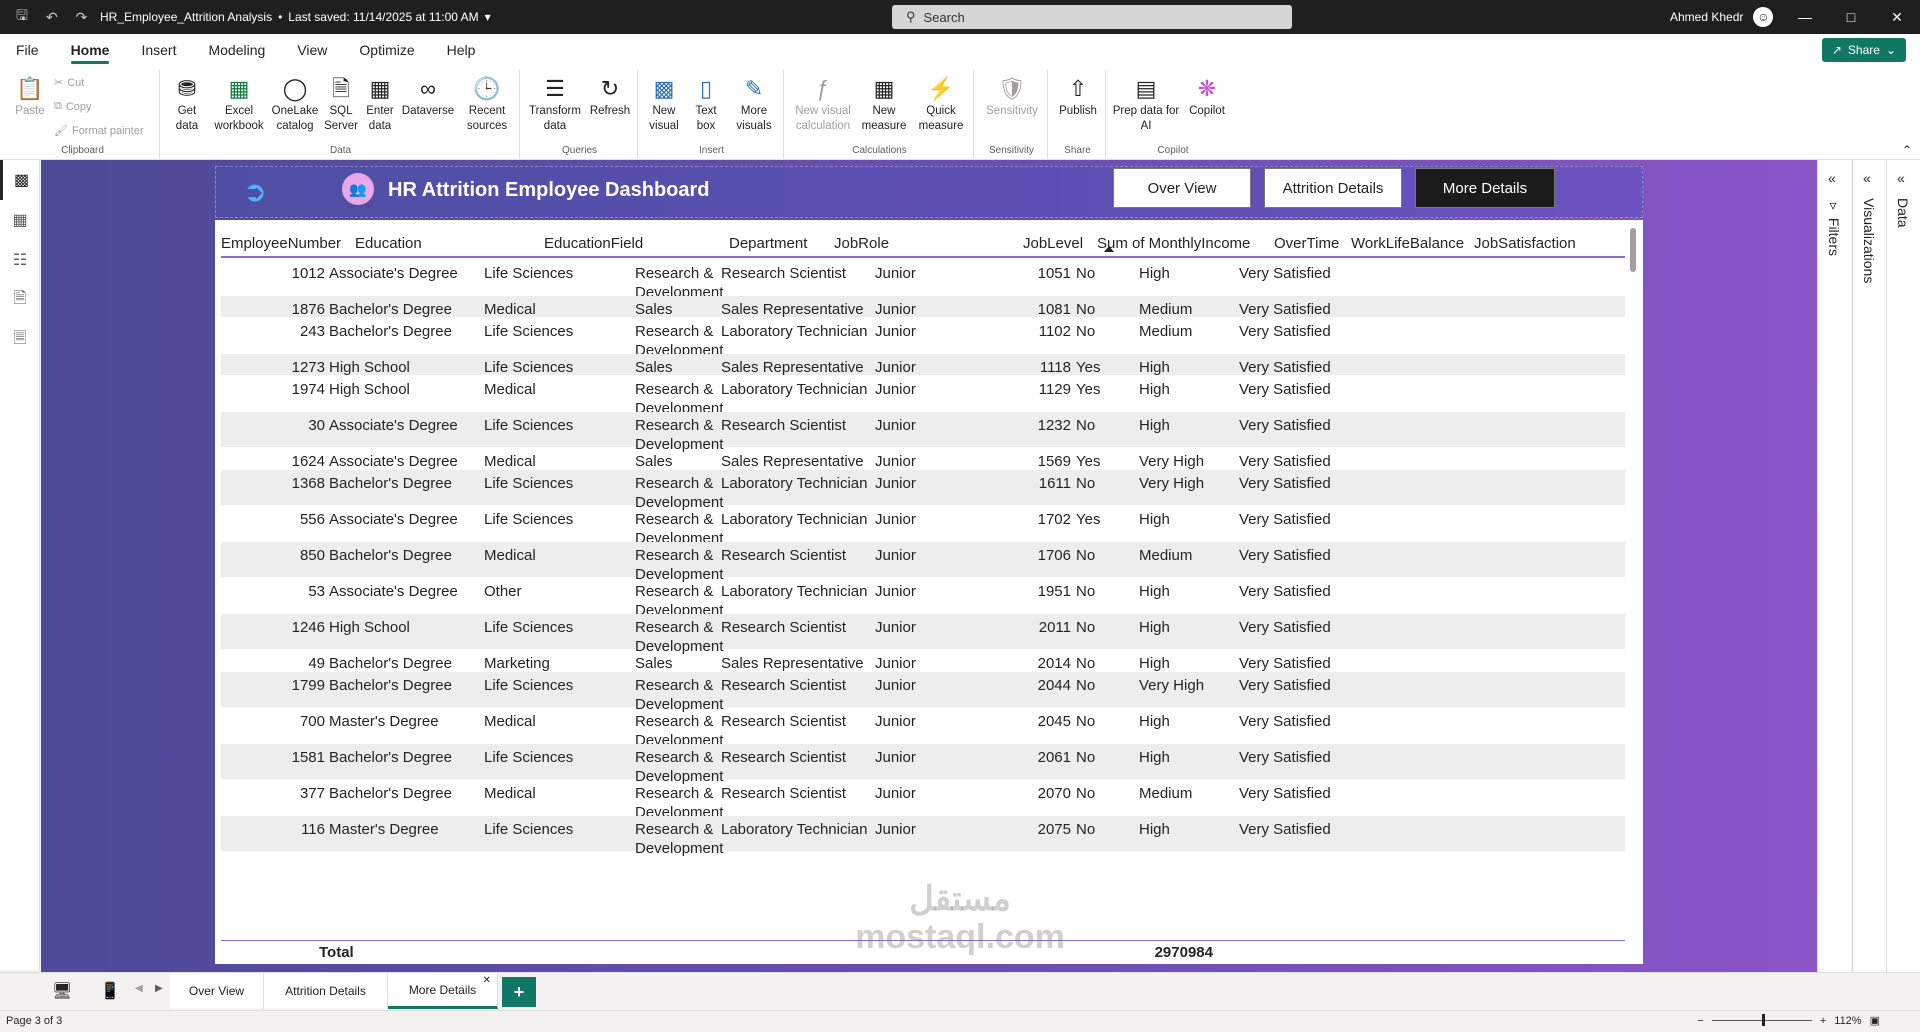 This screenshot has width=1920, height=1032. I want to click on page-tab-more-details: More Details ✕, so click(443, 991).